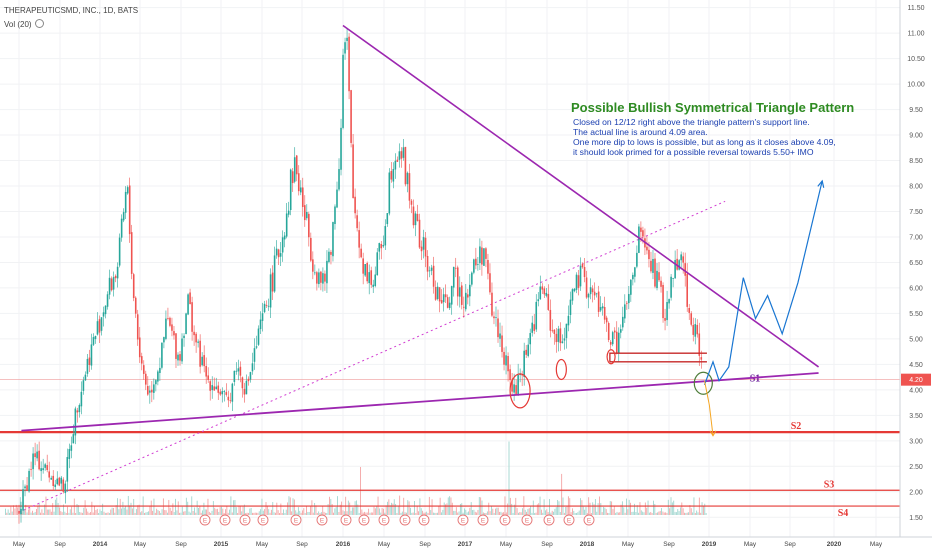 The width and height of the screenshot is (932, 550). I want to click on earnings-marker, so click(225, 520).